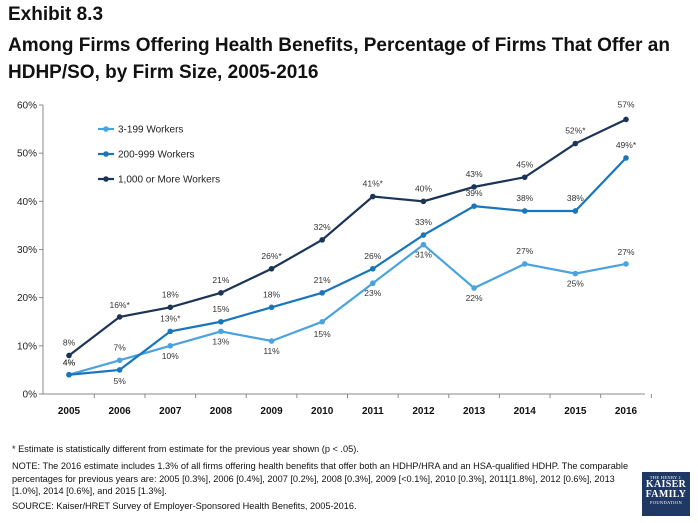 This screenshot has width=698, height=523. What do you see at coordinates (575, 131) in the screenshot?
I see `data-label: 52%*` at bounding box center [575, 131].